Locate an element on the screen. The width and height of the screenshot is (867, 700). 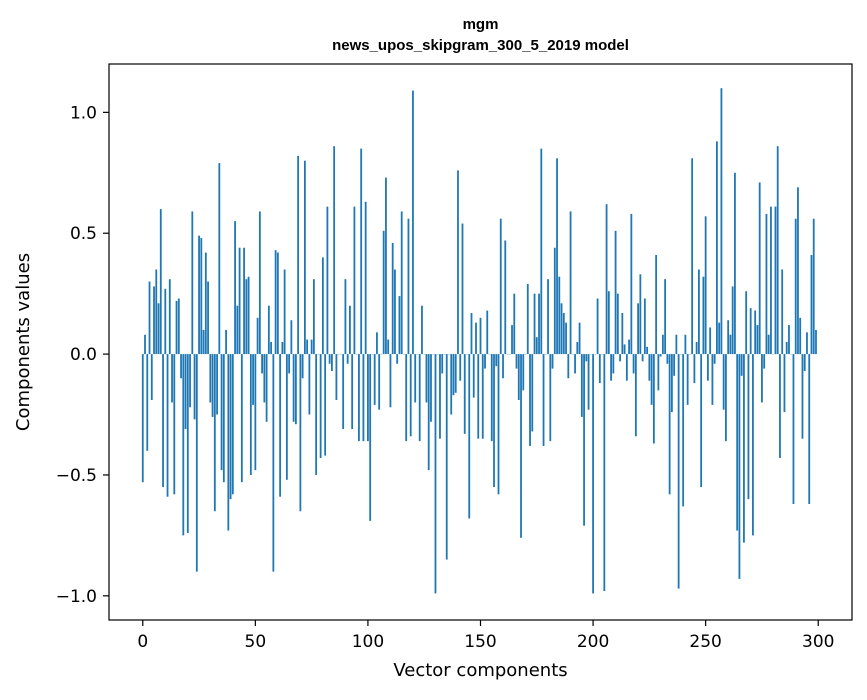
chart-subtitle: news_upos_skipgram_300_5_2019 model is located at coordinates (480, 45).